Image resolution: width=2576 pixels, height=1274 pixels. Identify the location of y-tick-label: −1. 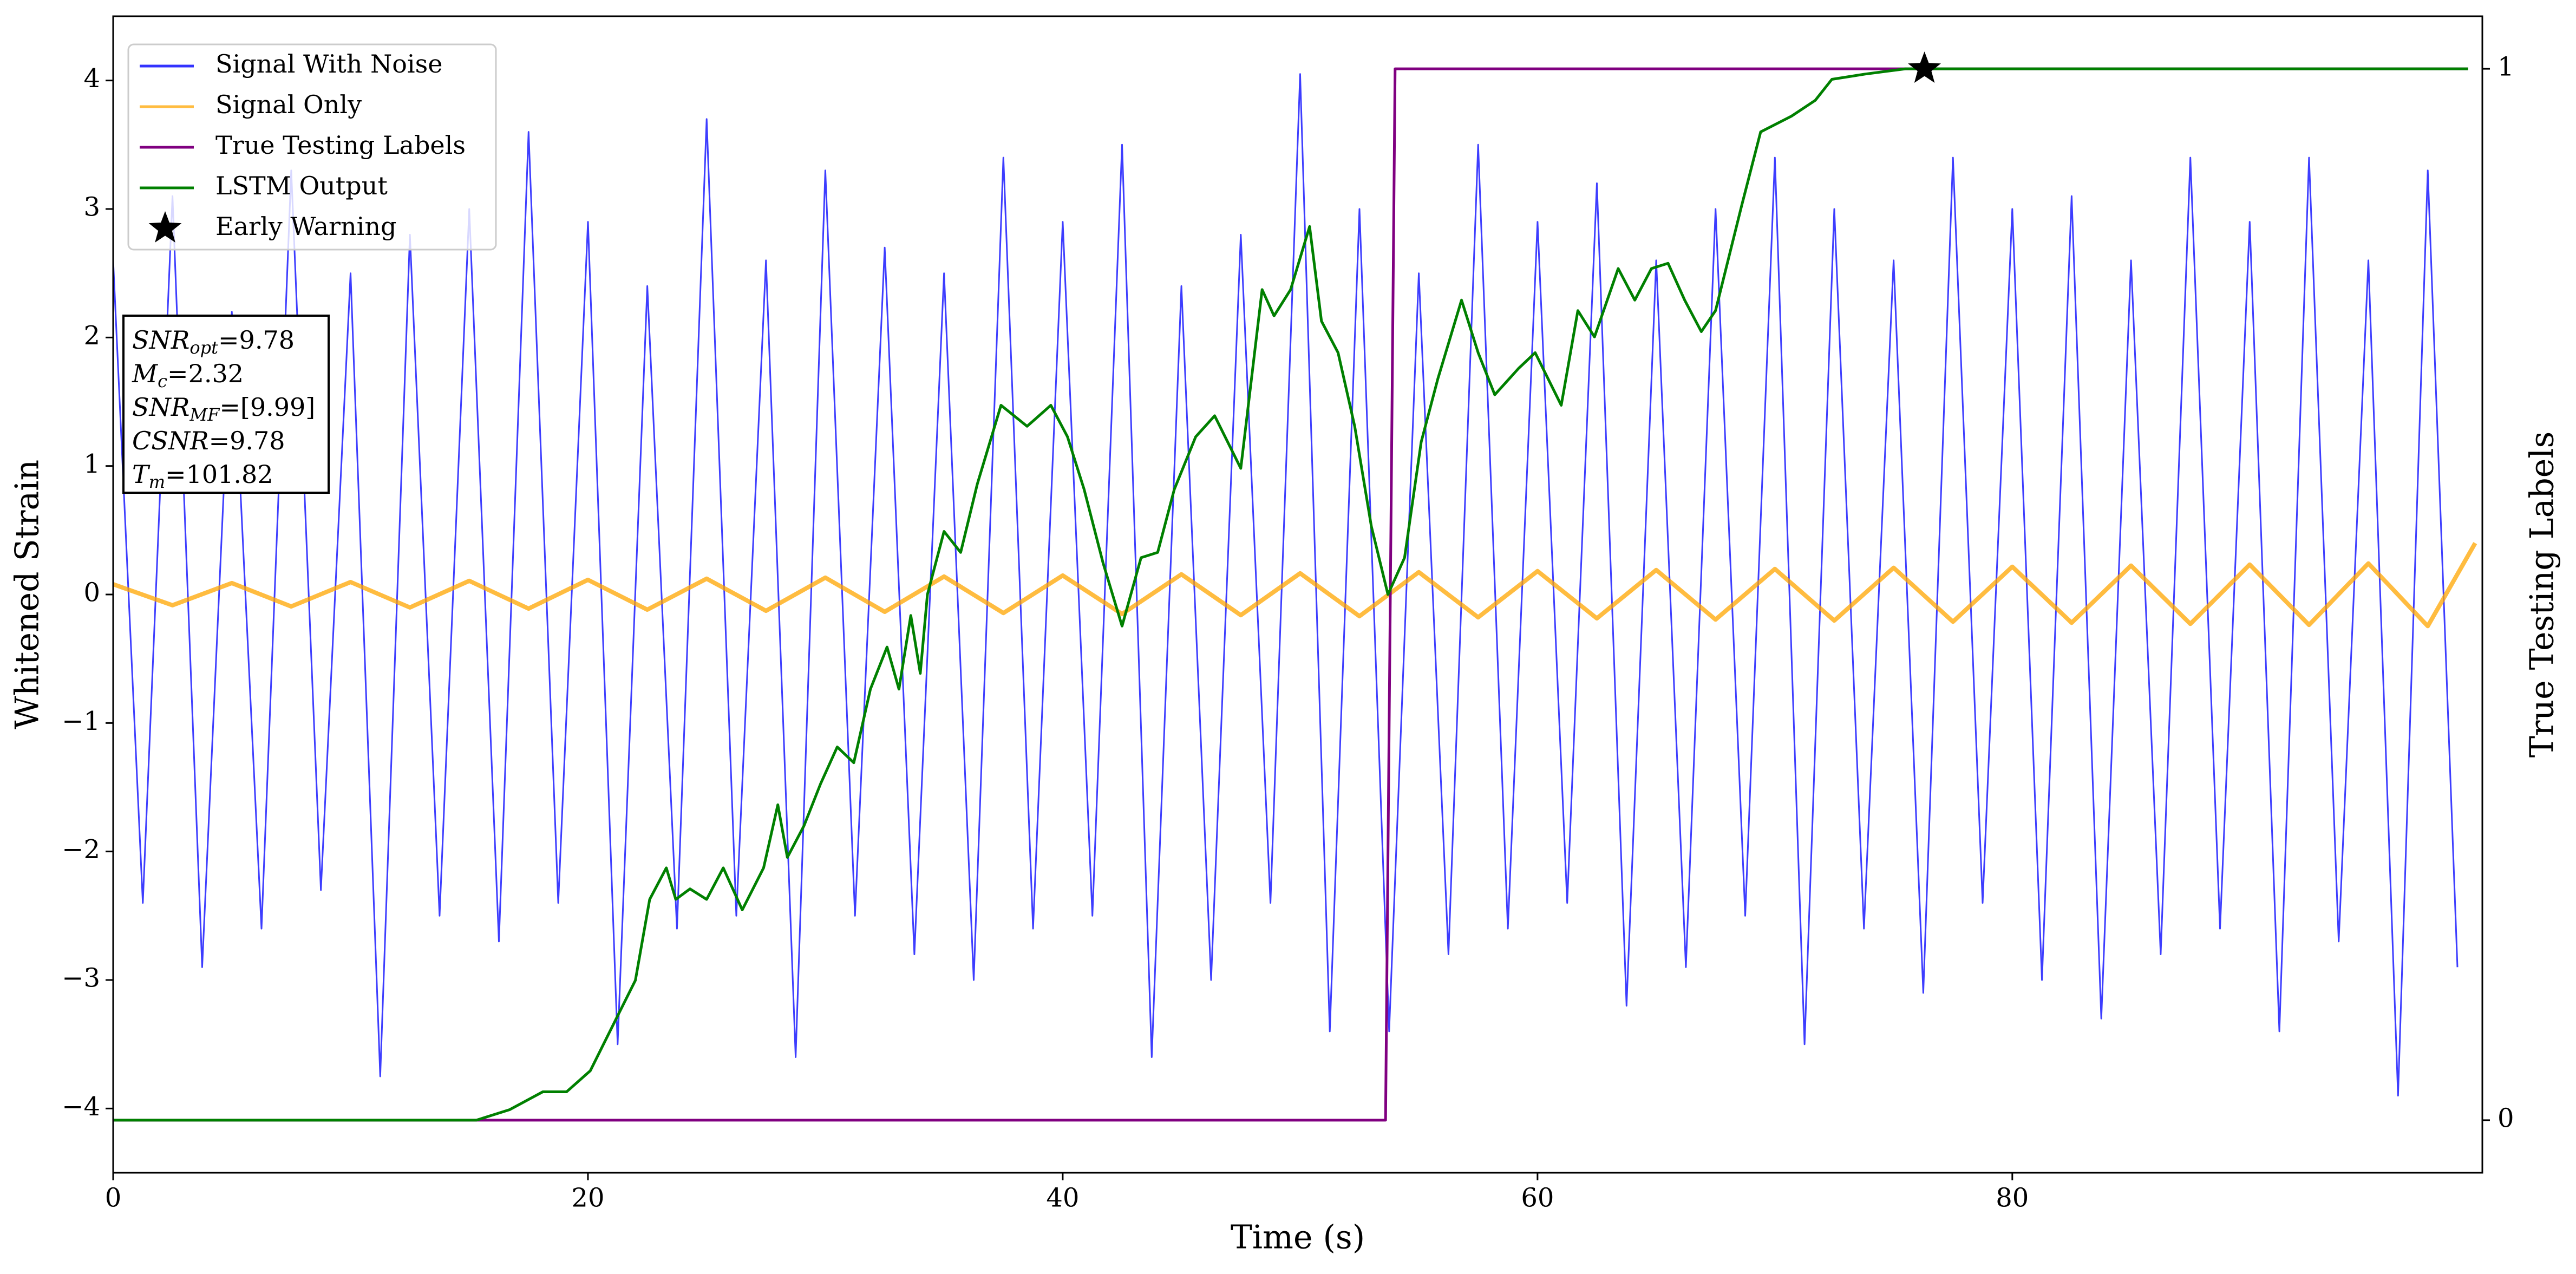
(81, 721).